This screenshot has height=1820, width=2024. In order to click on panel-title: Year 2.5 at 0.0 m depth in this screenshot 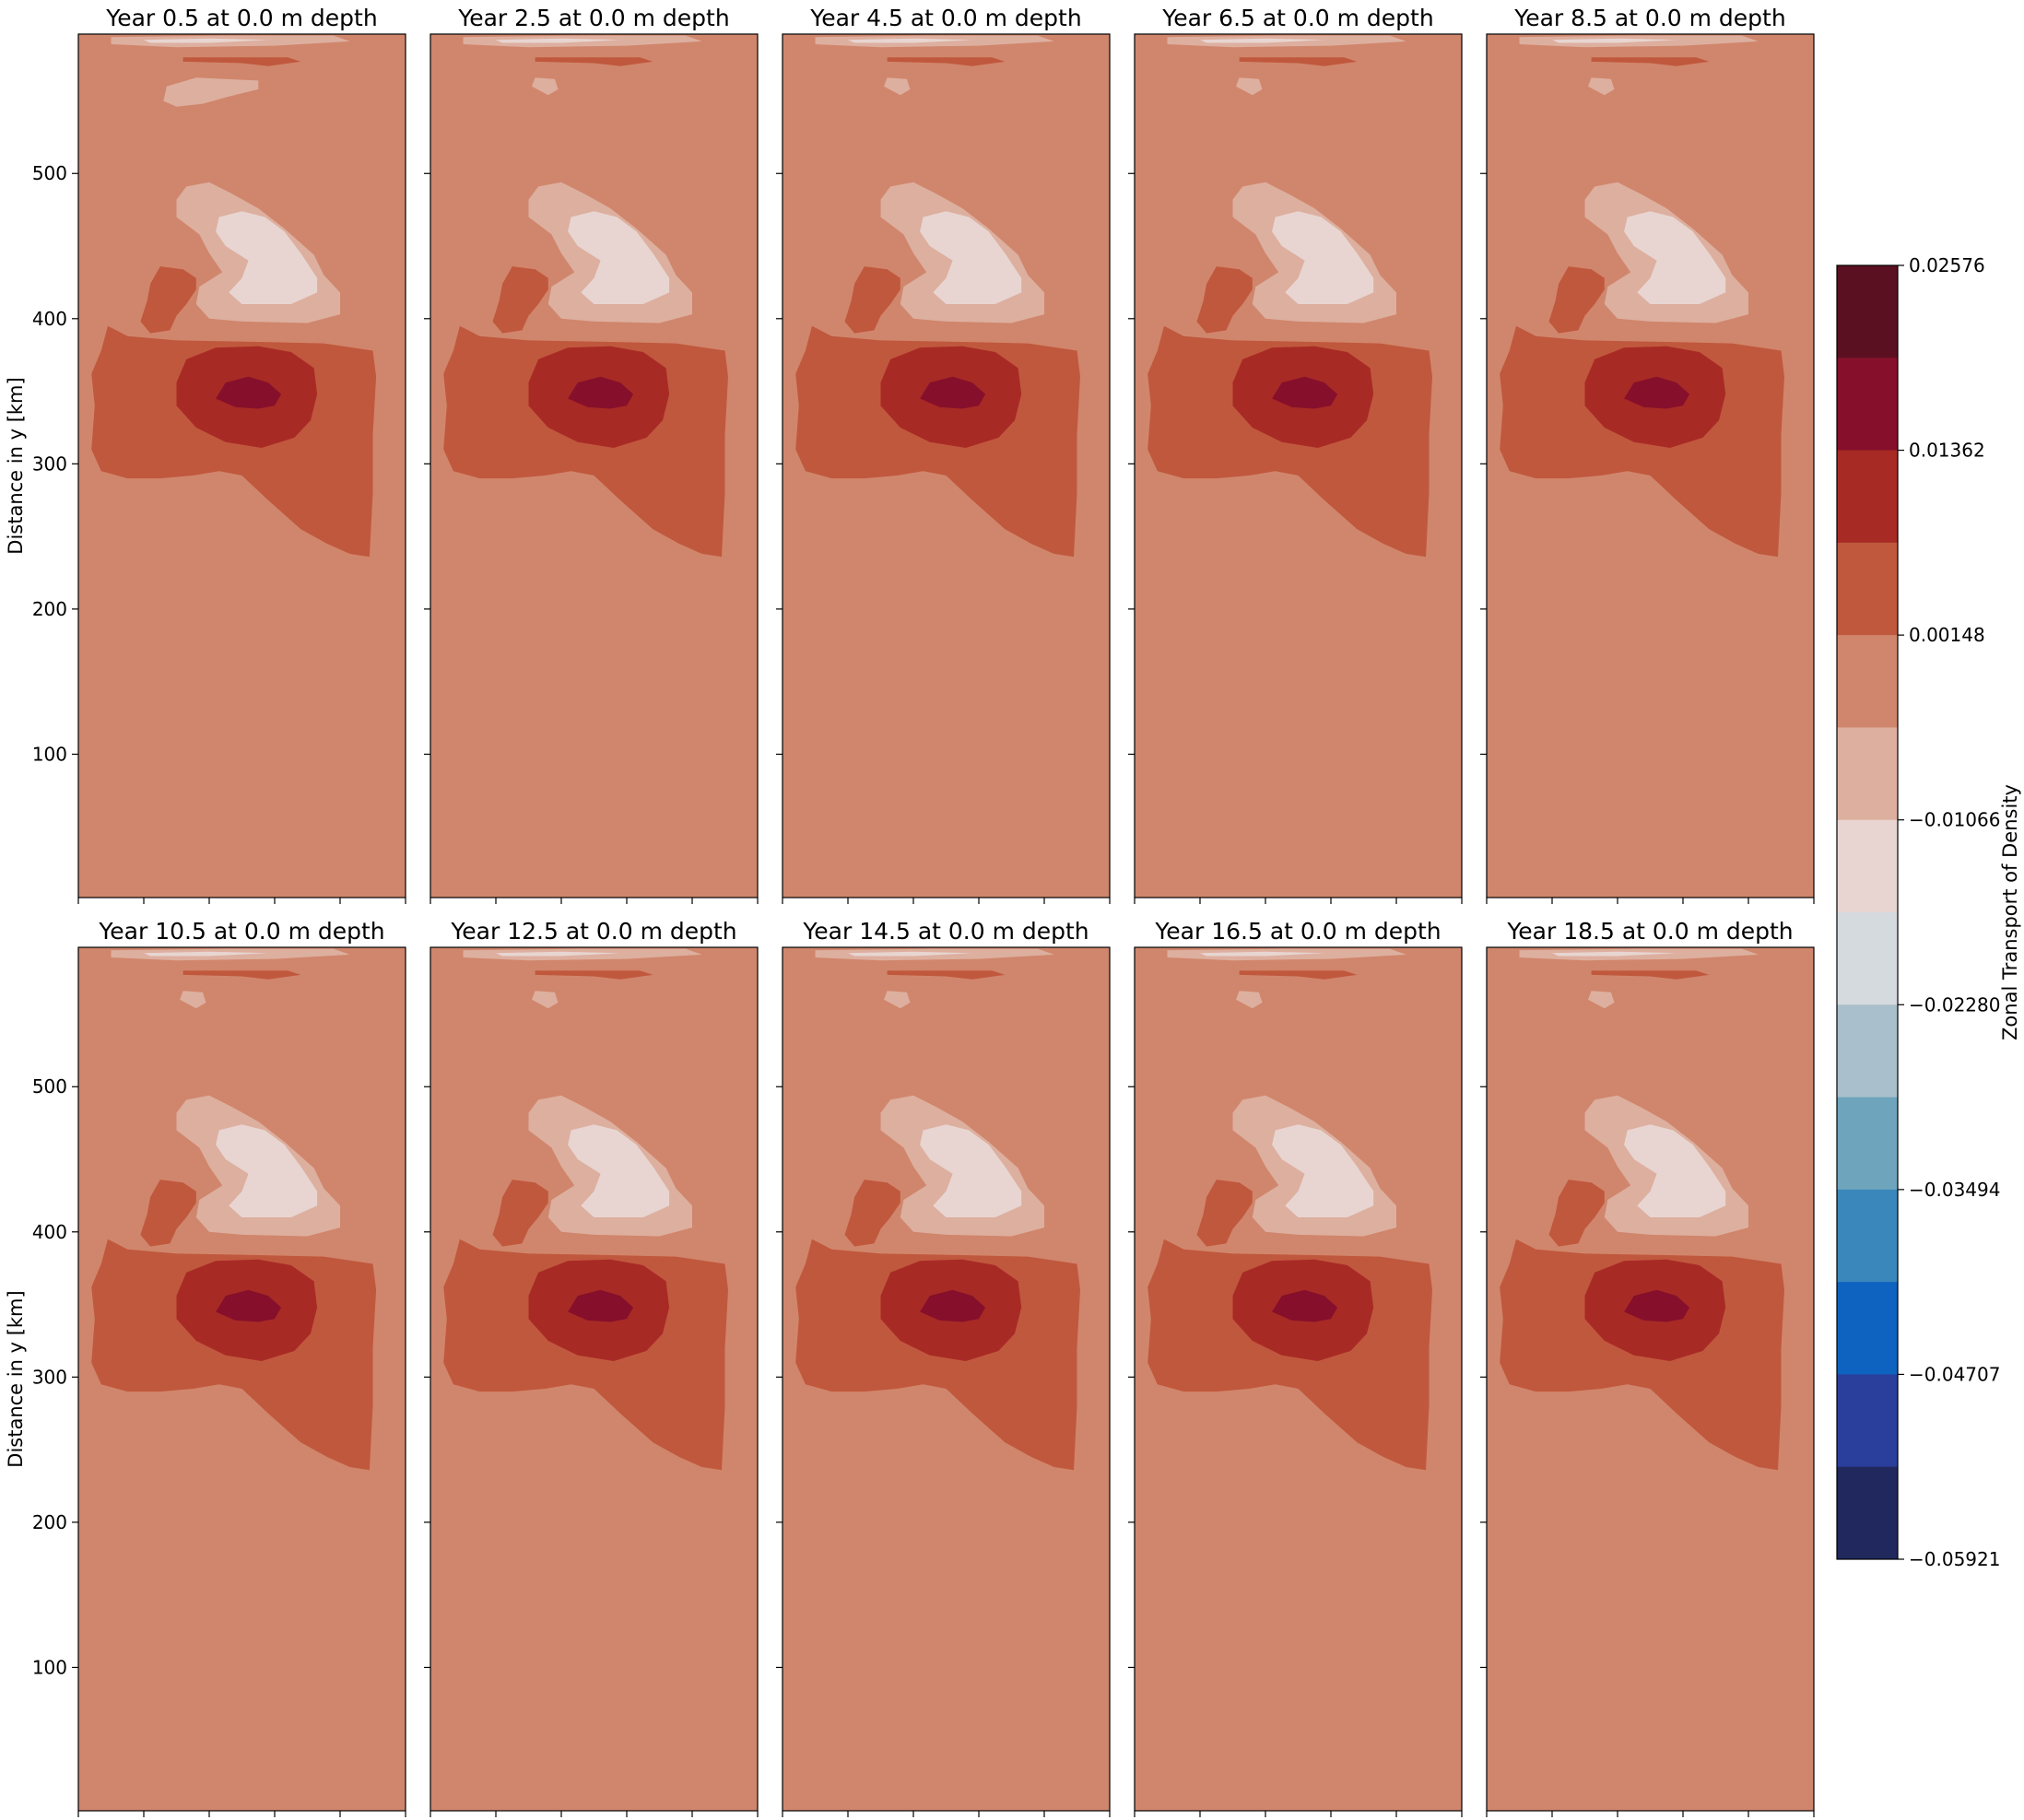, I will do `click(593, 18)`.